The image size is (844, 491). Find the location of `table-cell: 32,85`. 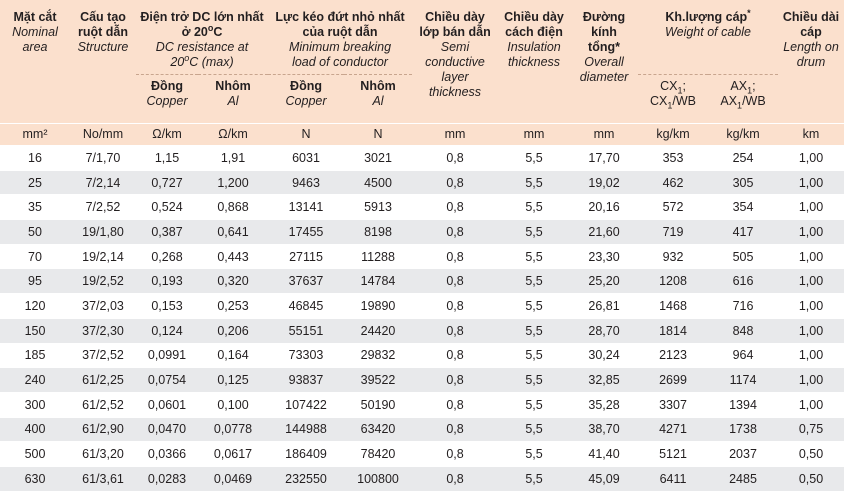

table-cell: 32,85 is located at coordinates (604, 380).